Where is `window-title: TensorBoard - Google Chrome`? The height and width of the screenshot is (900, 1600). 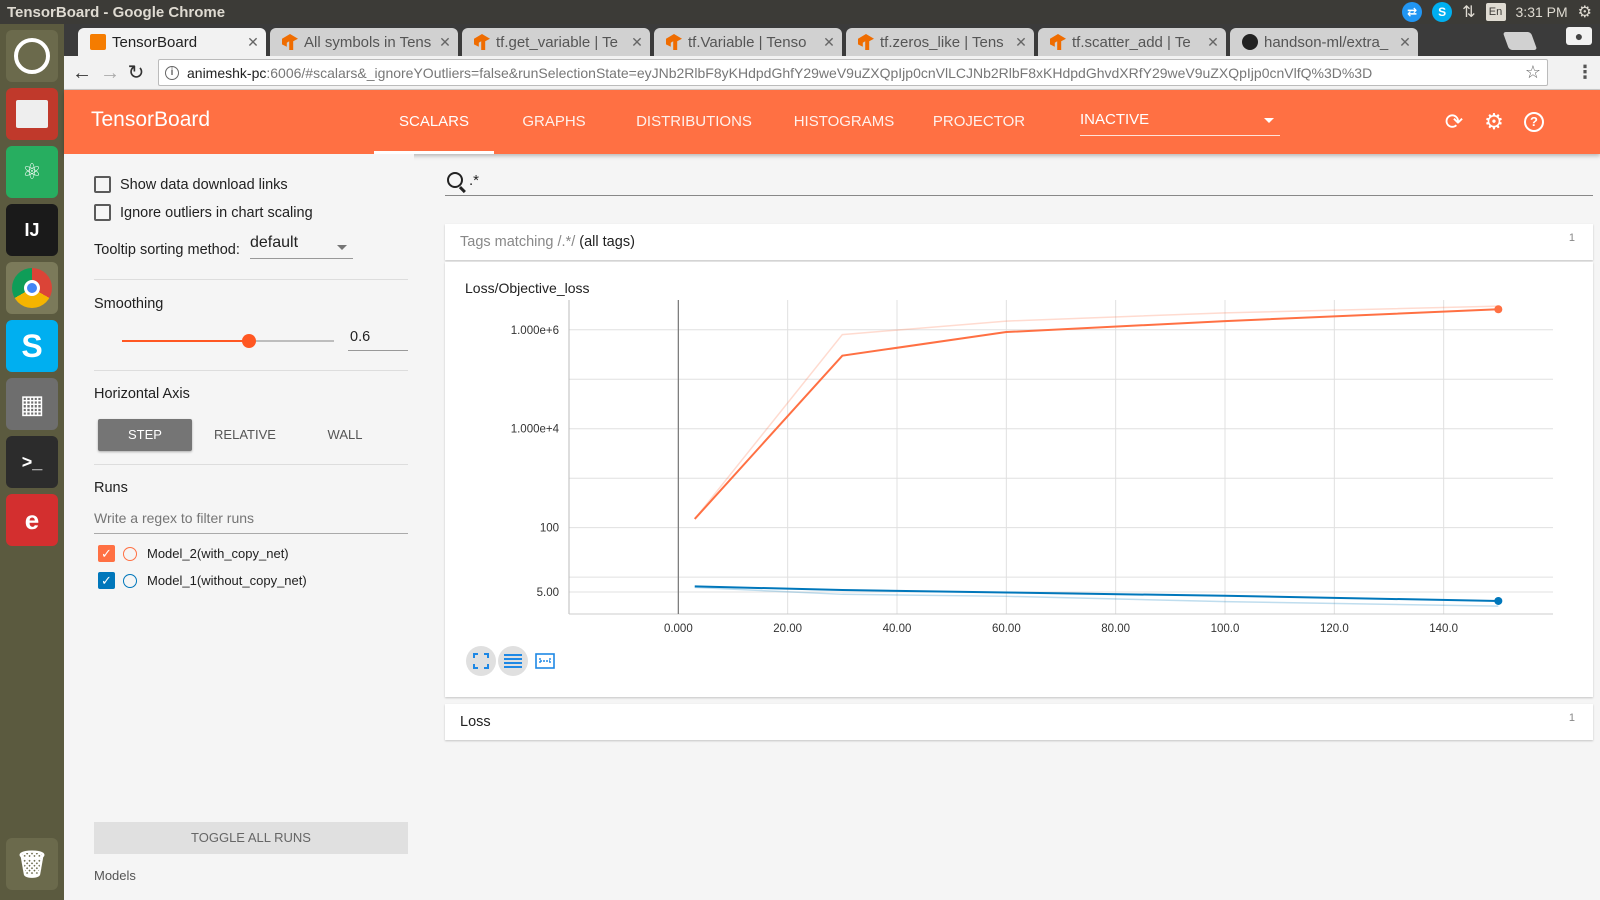 window-title: TensorBoard - Google Chrome is located at coordinates (116, 12).